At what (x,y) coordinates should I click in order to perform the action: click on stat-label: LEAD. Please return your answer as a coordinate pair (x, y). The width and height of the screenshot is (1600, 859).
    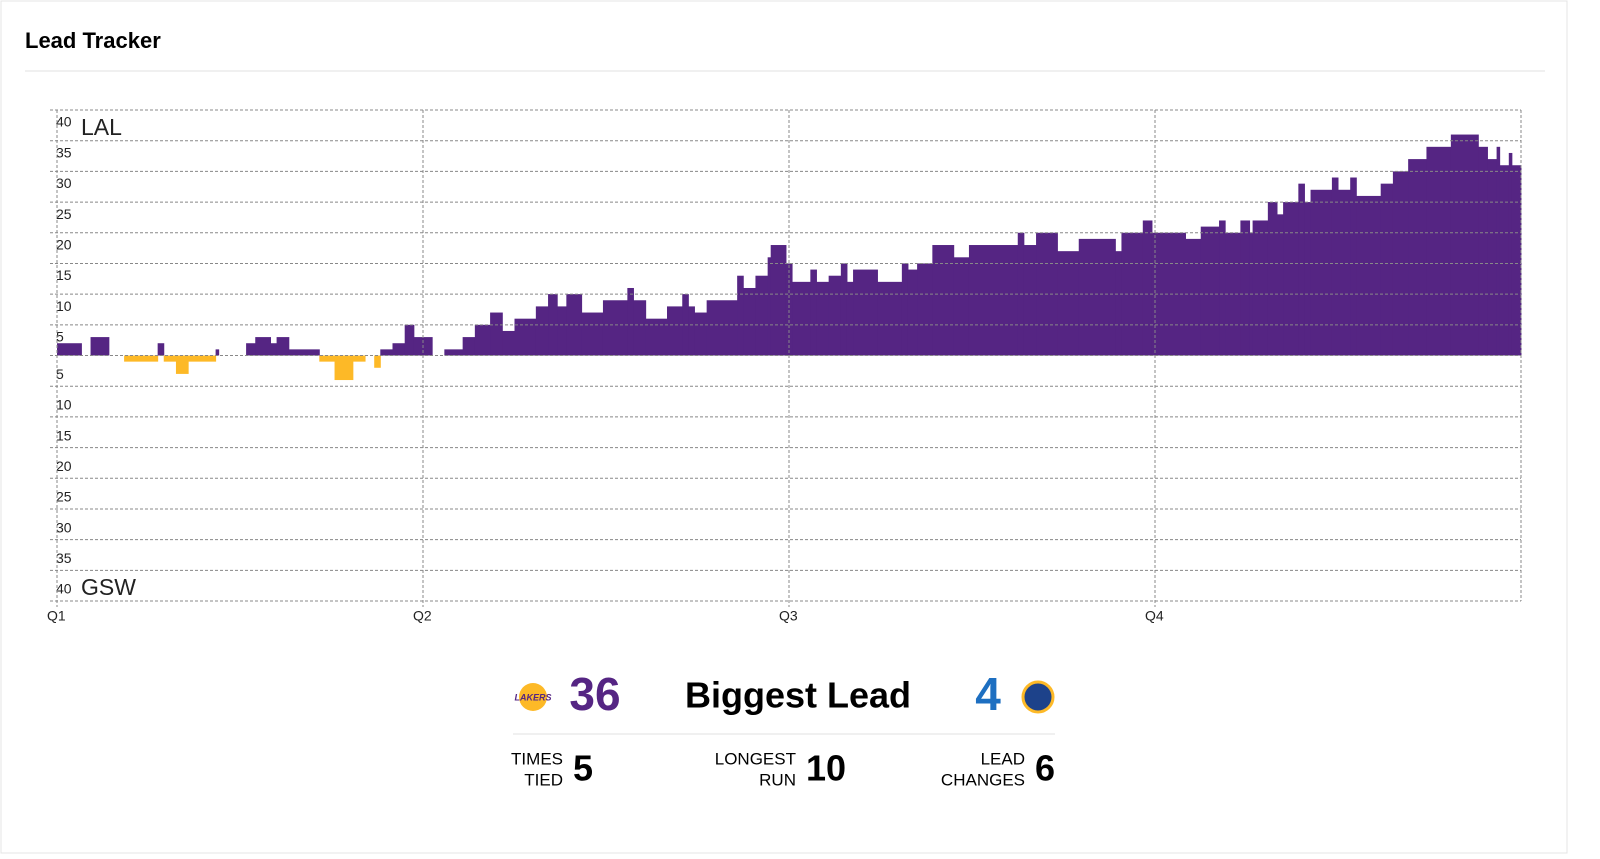
    Looking at the image, I should click on (1003, 758).